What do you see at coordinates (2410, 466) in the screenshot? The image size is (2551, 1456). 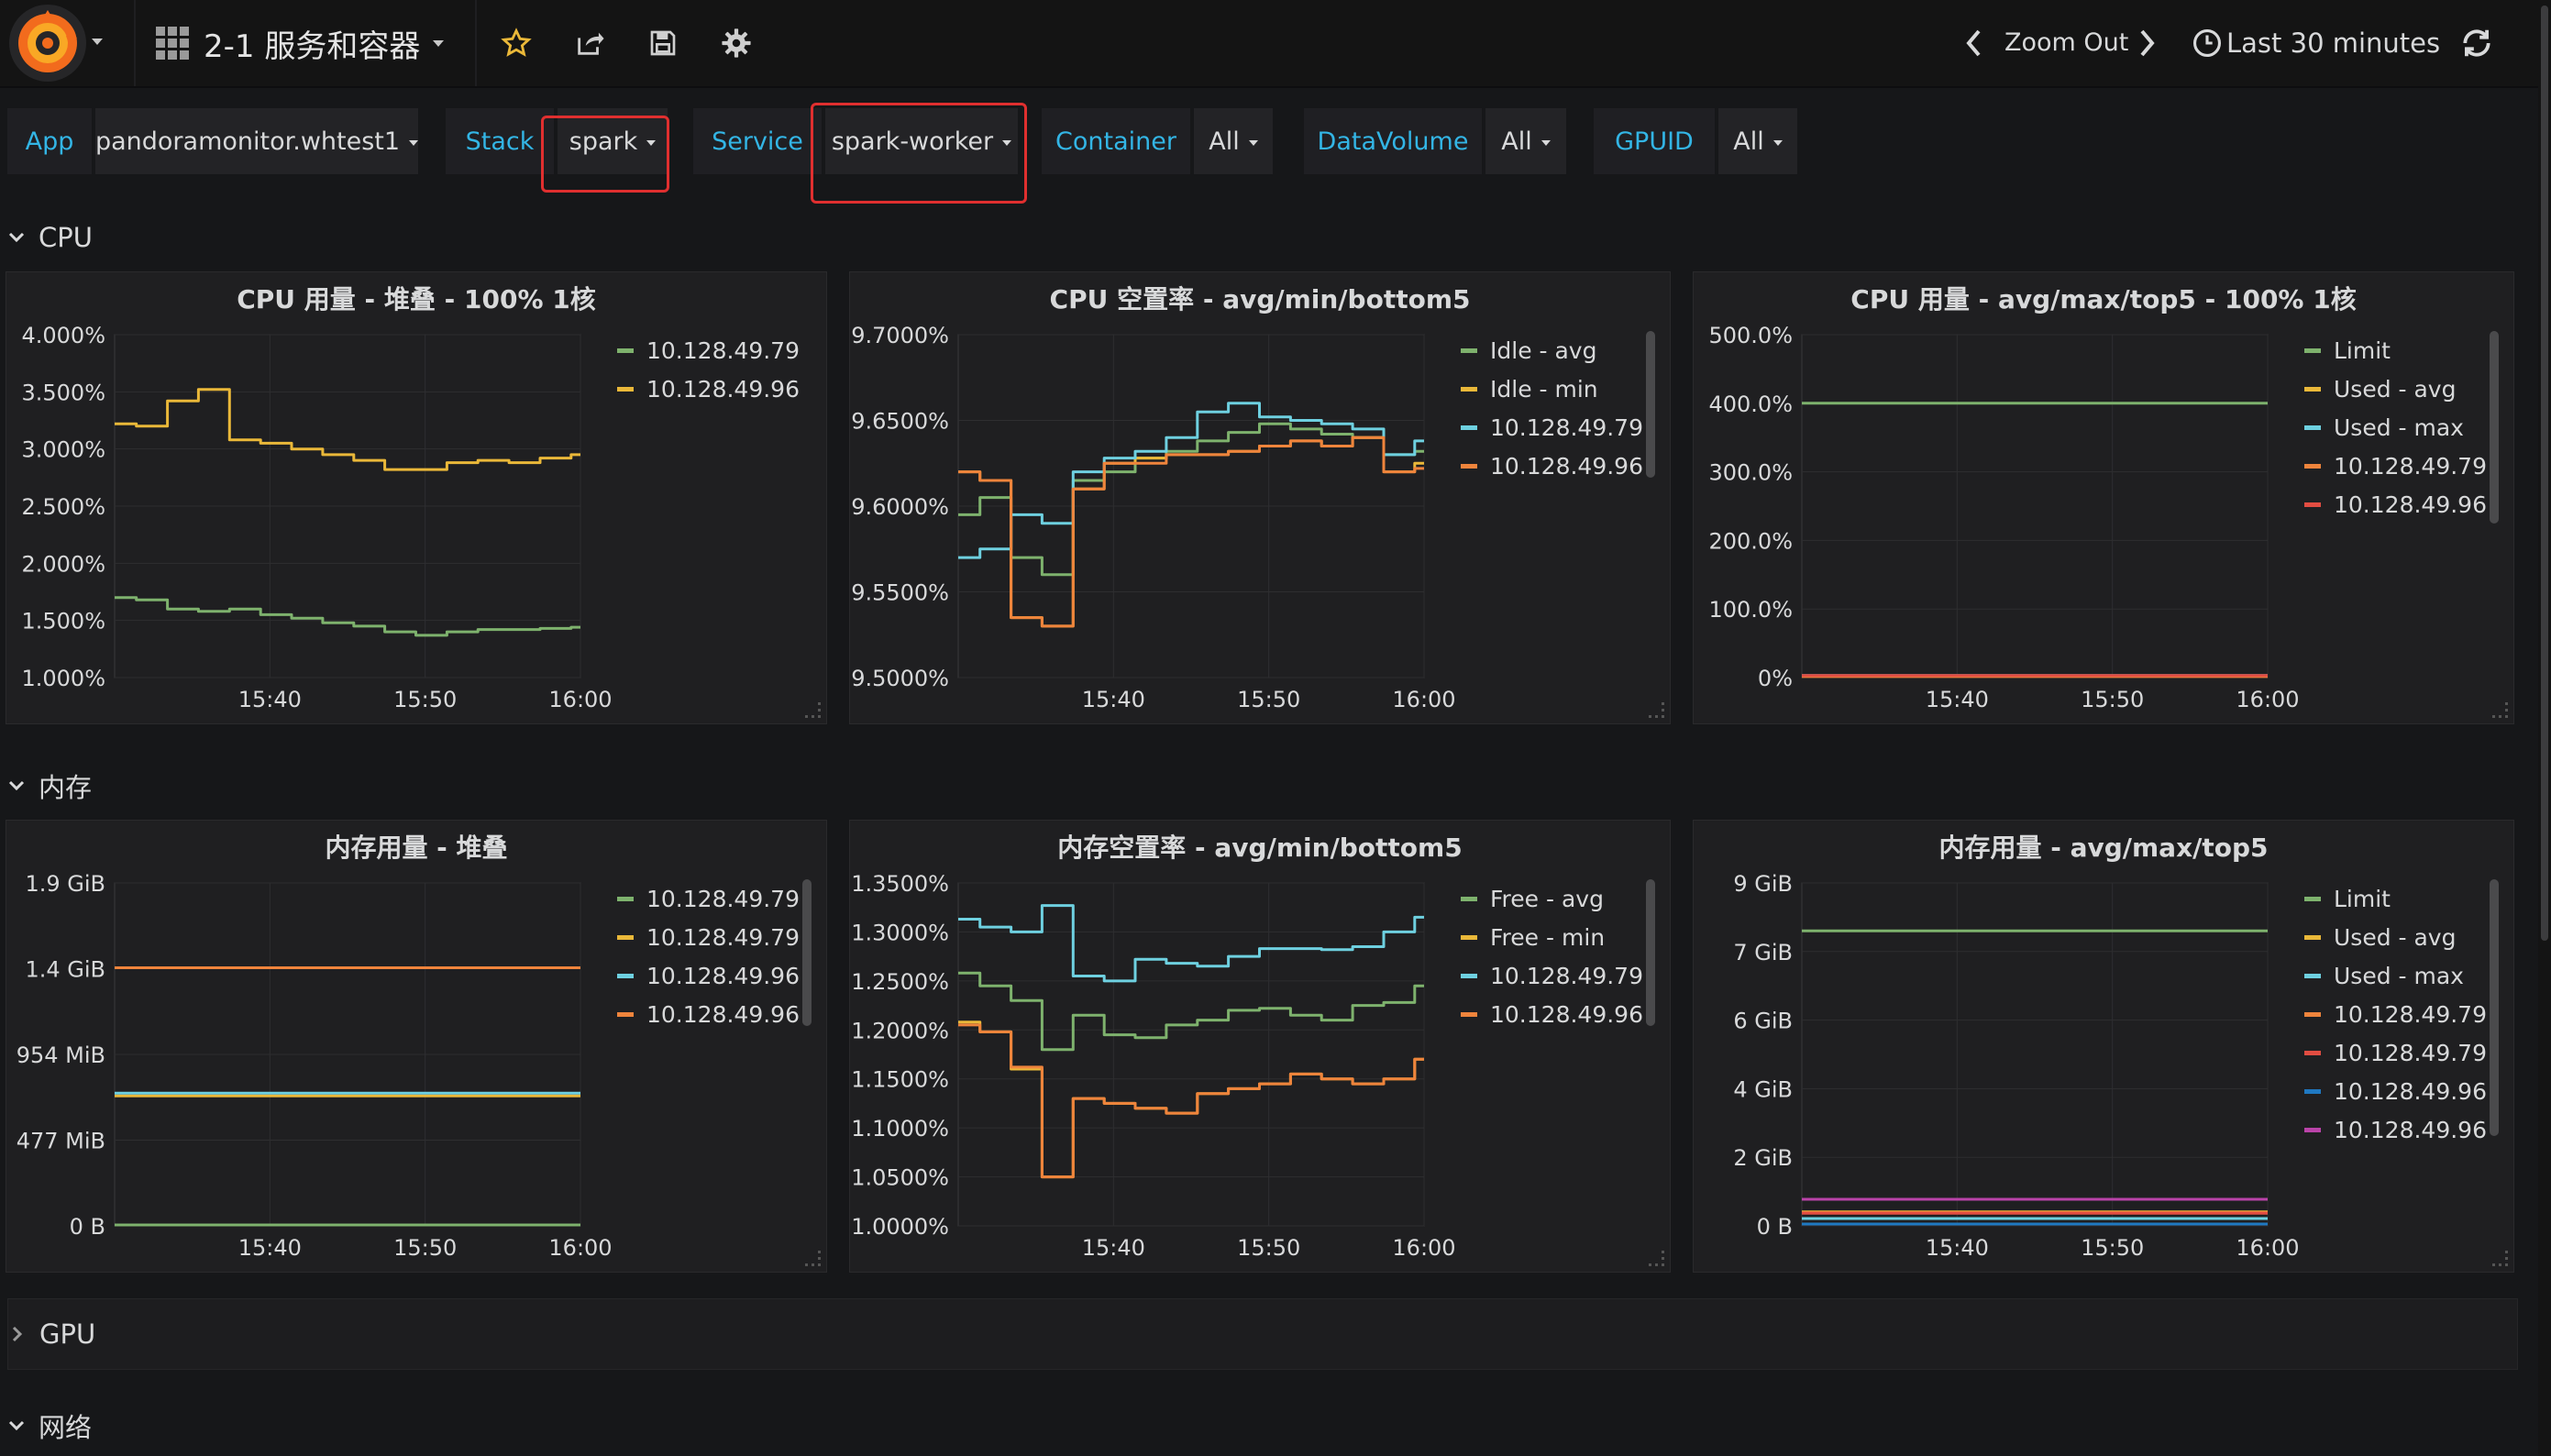 I see `legend-label: 10.128.49.79` at bounding box center [2410, 466].